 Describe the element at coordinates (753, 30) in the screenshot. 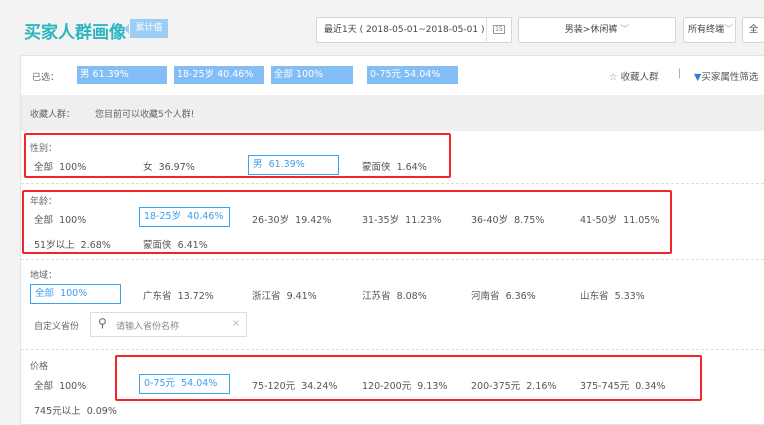

I see `extra-select: 全` at that location.